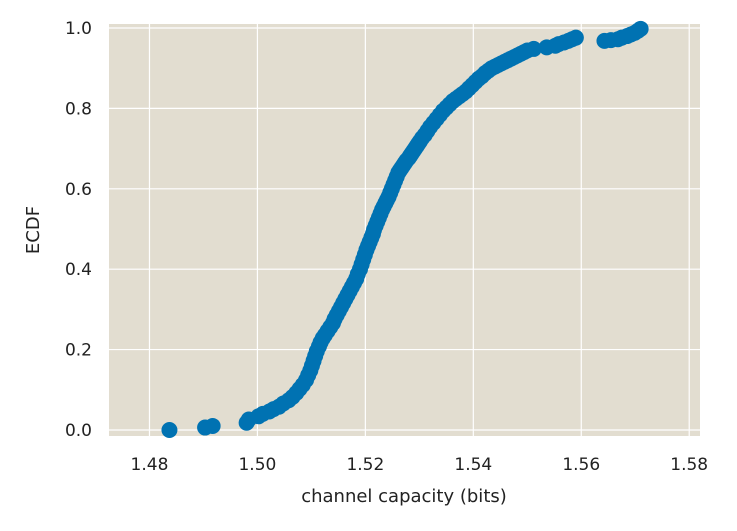  What do you see at coordinates (78, 109) in the screenshot?
I see `y-tick-label: 0.8` at bounding box center [78, 109].